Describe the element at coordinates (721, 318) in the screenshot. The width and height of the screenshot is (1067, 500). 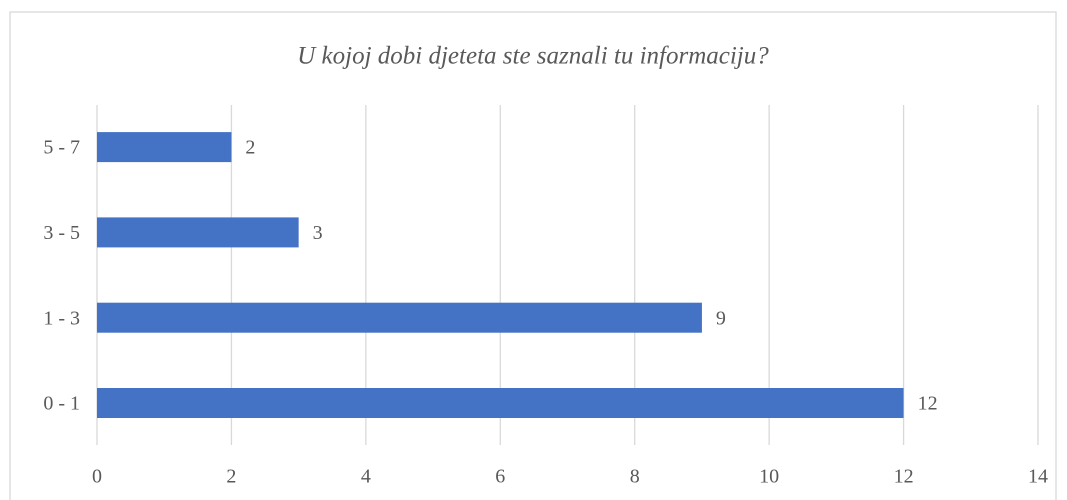
I see `data-label: 9` at that location.